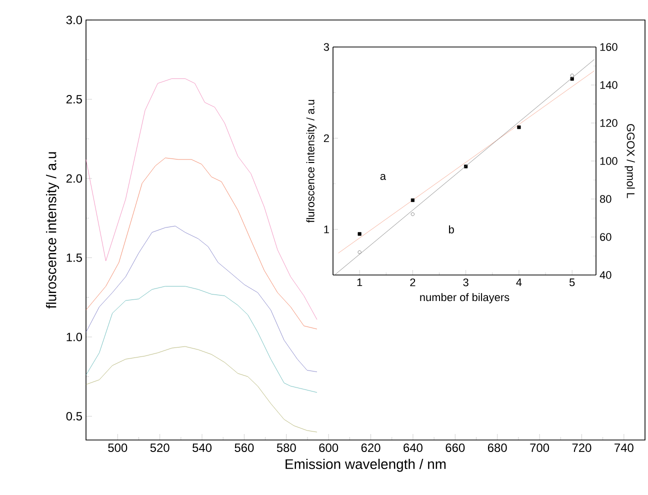 This screenshot has width=648, height=495. Describe the element at coordinates (74, 178) in the screenshot. I see `y-tick-label: 2.0` at that location.